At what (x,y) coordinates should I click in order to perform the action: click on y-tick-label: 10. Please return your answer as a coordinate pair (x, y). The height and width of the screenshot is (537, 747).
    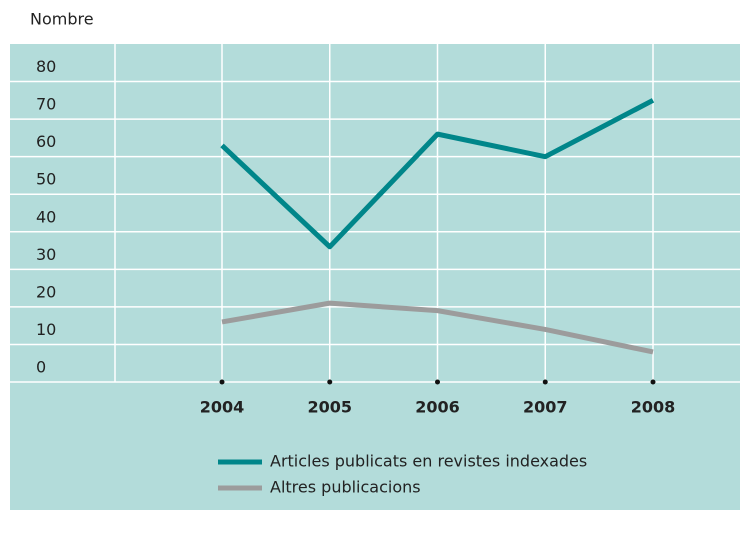
    Looking at the image, I should click on (46, 329).